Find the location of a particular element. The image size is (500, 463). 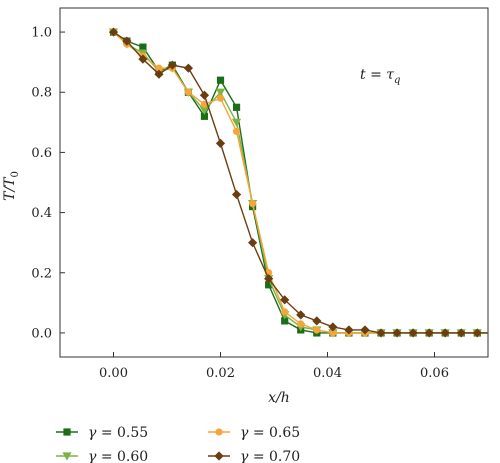

x-tick-label: 0.04 is located at coordinates (327, 373).